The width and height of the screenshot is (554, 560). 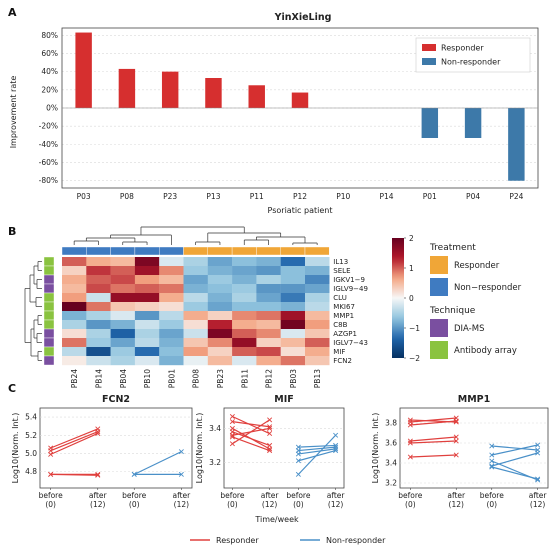 I want to click on bar-P04, so click(x=473, y=123).